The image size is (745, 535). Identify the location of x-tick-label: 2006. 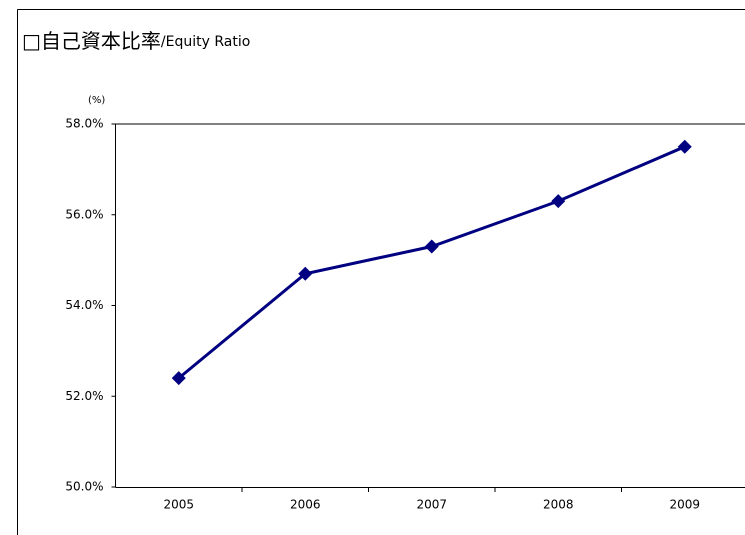
(305, 505).